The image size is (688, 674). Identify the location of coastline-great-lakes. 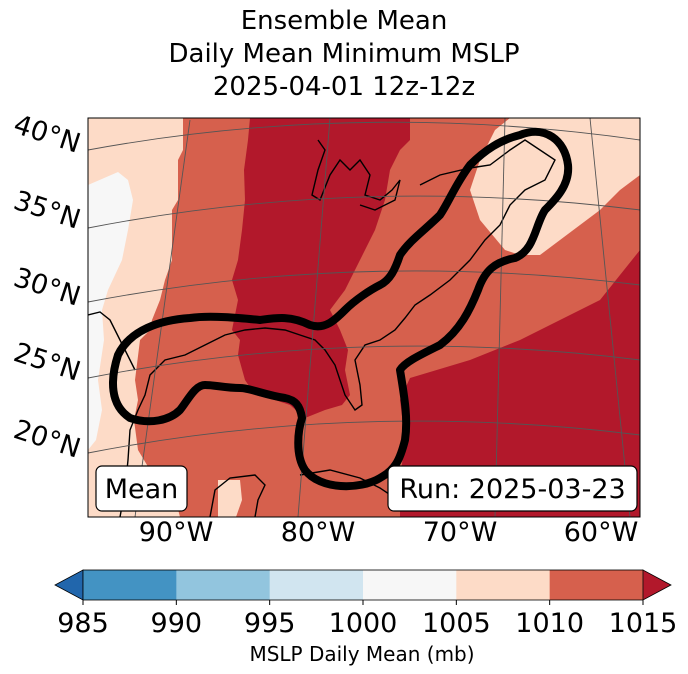
(356, 175).